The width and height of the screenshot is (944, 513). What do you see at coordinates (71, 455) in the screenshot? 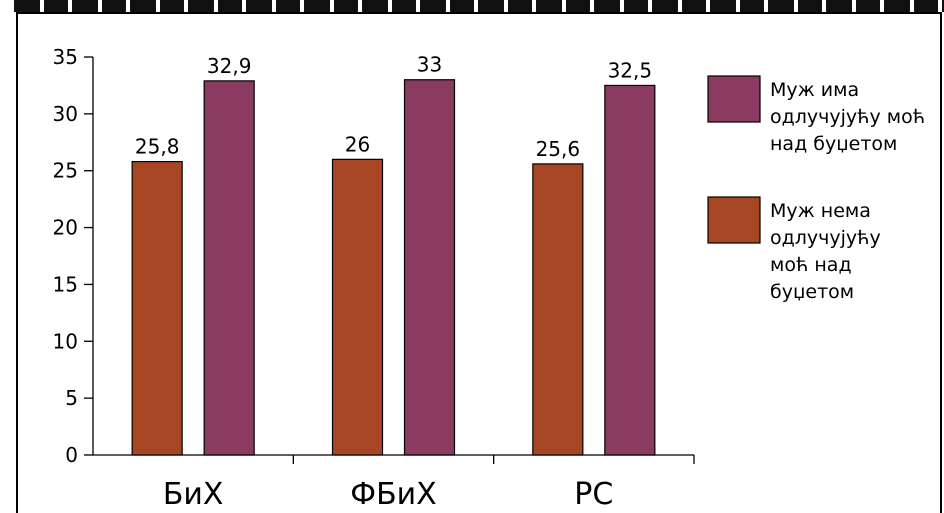
I see `y-tick-label: 0` at bounding box center [71, 455].